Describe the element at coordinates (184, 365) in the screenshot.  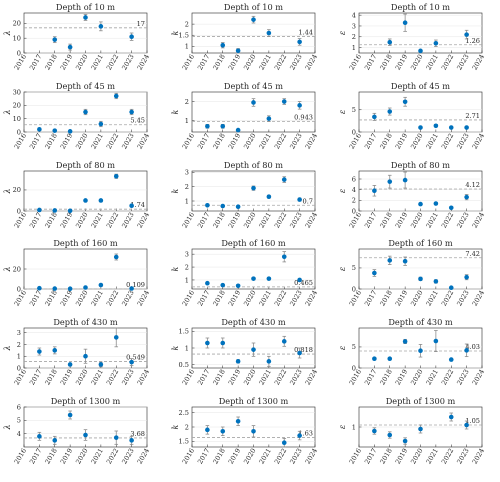
I see `y-tick-label: 0.5` at that location.